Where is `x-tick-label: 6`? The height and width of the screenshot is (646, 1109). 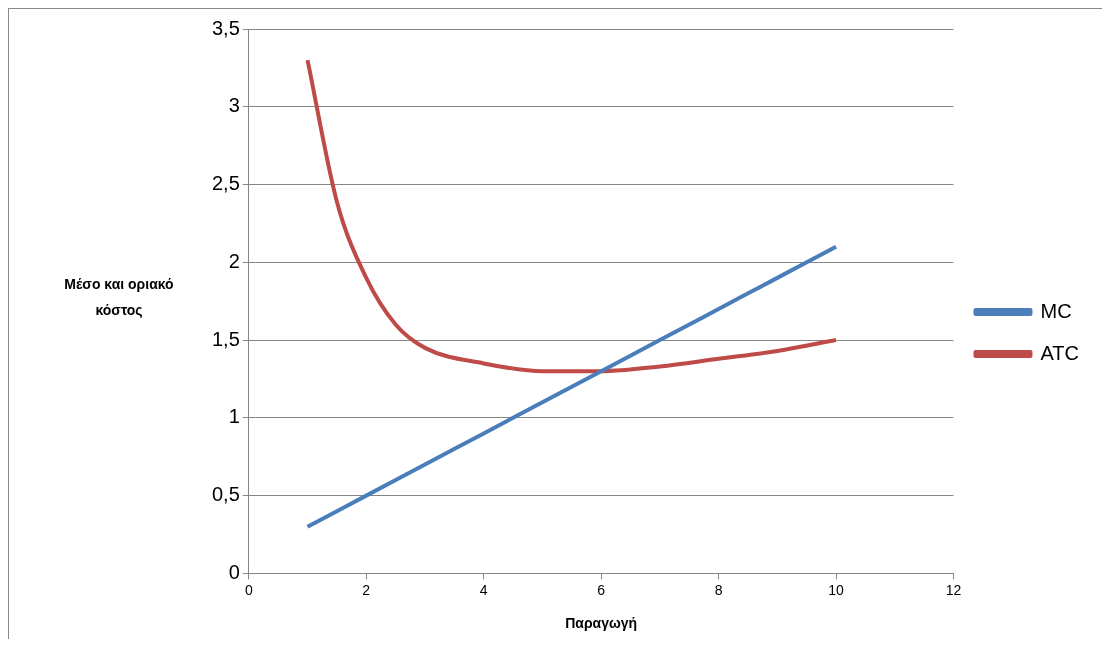
x-tick-label: 6 is located at coordinates (601, 589).